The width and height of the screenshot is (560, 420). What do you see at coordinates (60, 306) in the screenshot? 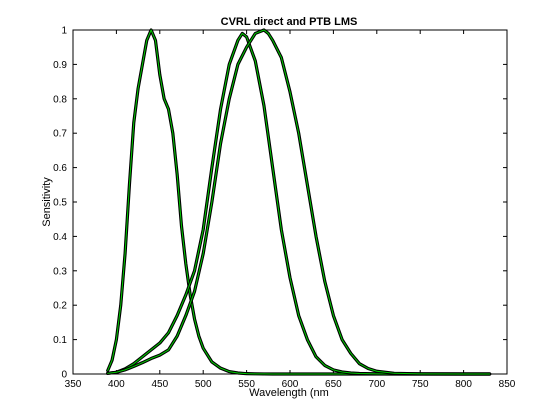
I see `y-tick-label: 0.2` at bounding box center [60, 306].